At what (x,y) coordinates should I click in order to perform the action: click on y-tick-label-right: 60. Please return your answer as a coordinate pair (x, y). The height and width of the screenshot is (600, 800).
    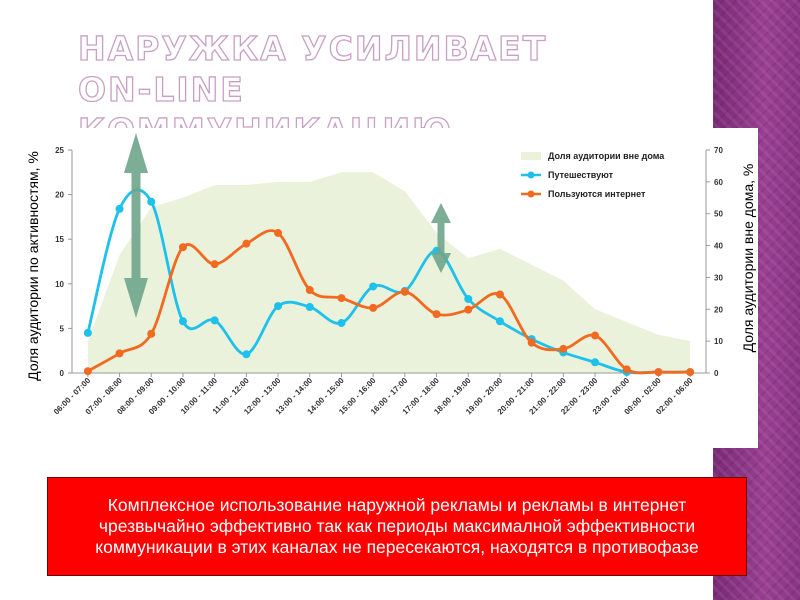
    Looking at the image, I should click on (718, 182).